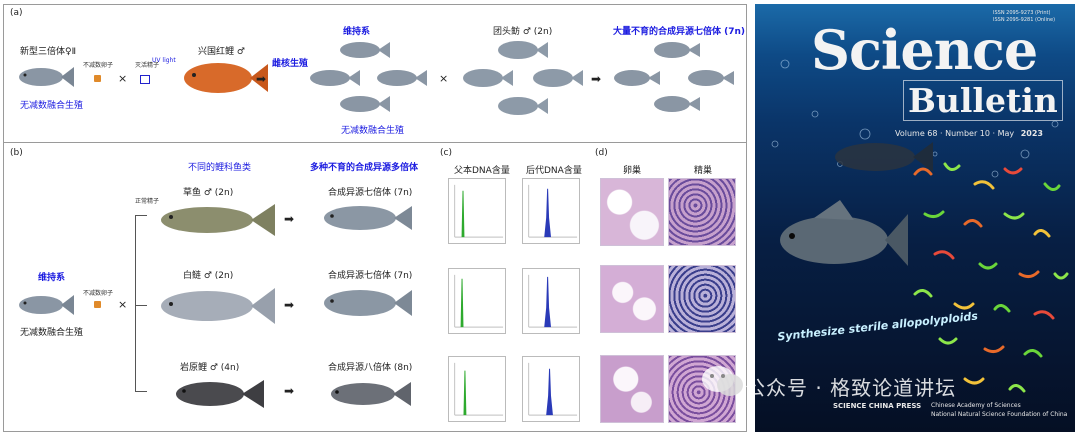 This screenshot has height=435, width=1080. I want to click on maintenance-title-a: 维持系, so click(357, 32).